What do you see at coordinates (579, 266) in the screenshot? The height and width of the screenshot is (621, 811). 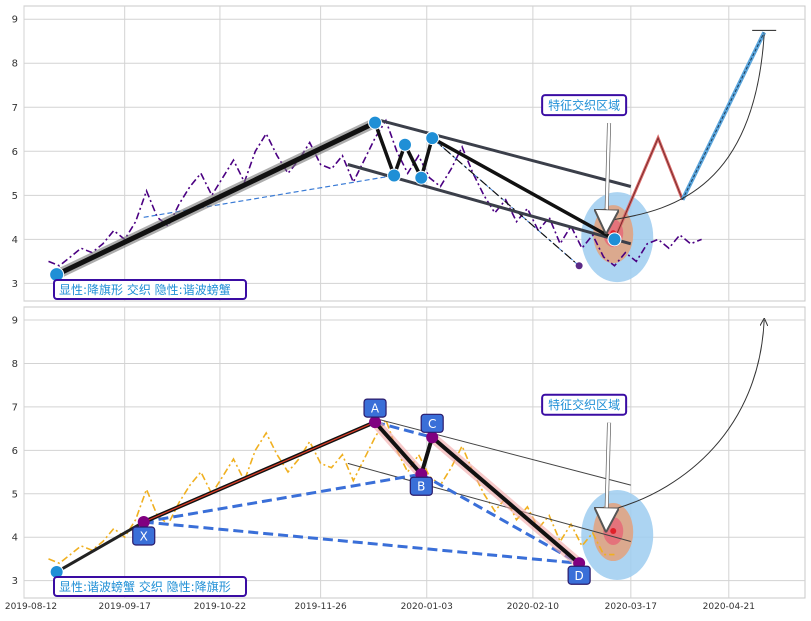 I see `endpoint-marker` at bounding box center [579, 266].